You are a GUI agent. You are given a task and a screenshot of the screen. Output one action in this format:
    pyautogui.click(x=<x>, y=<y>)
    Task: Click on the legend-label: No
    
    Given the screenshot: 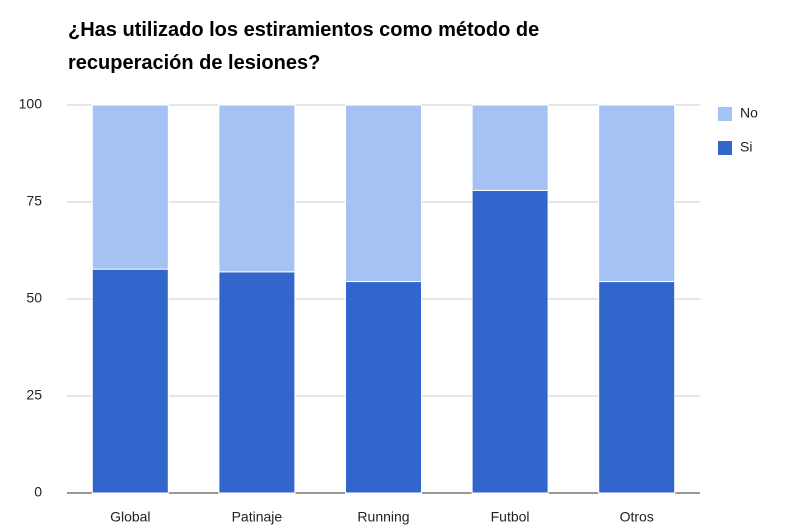 What is the action you would take?
    pyautogui.click(x=749, y=113)
    